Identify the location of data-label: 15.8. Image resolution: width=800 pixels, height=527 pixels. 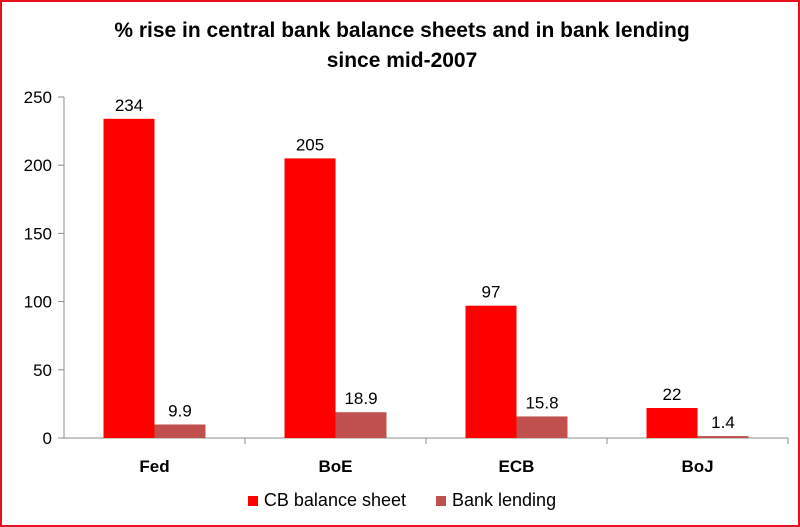
(541, 402).